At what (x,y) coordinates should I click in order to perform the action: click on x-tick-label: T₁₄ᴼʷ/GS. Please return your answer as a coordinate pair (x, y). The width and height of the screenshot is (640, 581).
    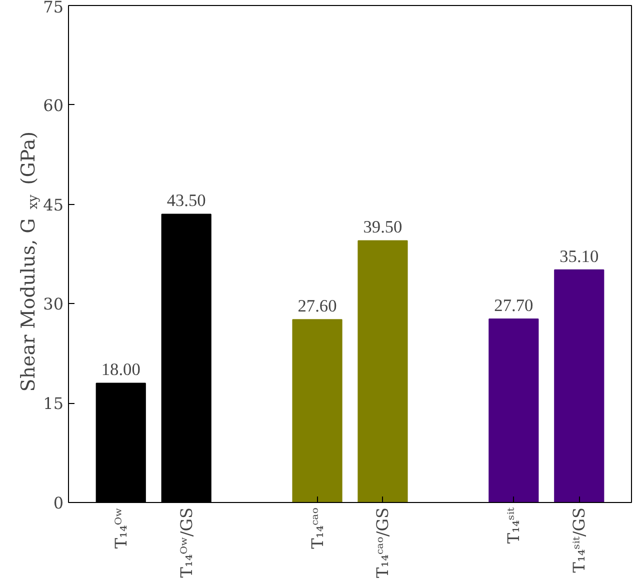
    Looking at the image, I should click on (186, 542).